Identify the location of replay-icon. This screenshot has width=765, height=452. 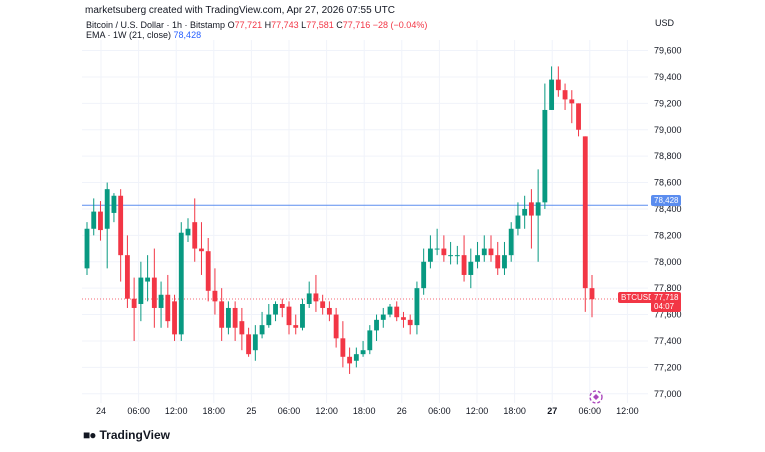
(596, 397).